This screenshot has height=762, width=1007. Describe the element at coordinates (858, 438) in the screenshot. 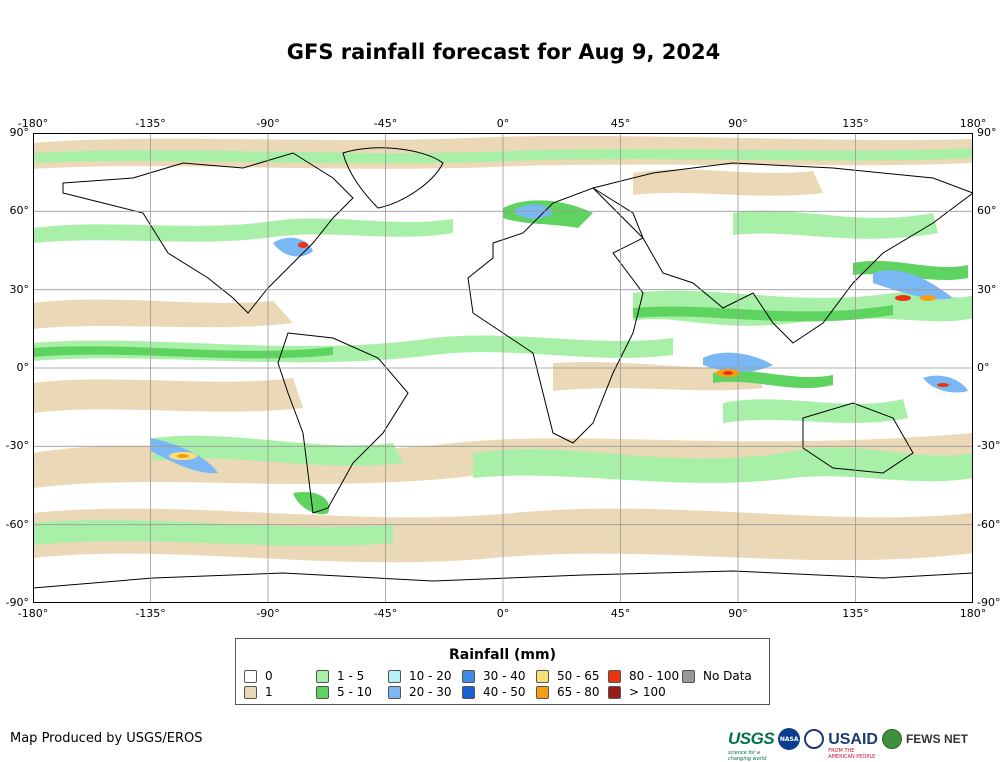

I see `australia-coast` at that location.